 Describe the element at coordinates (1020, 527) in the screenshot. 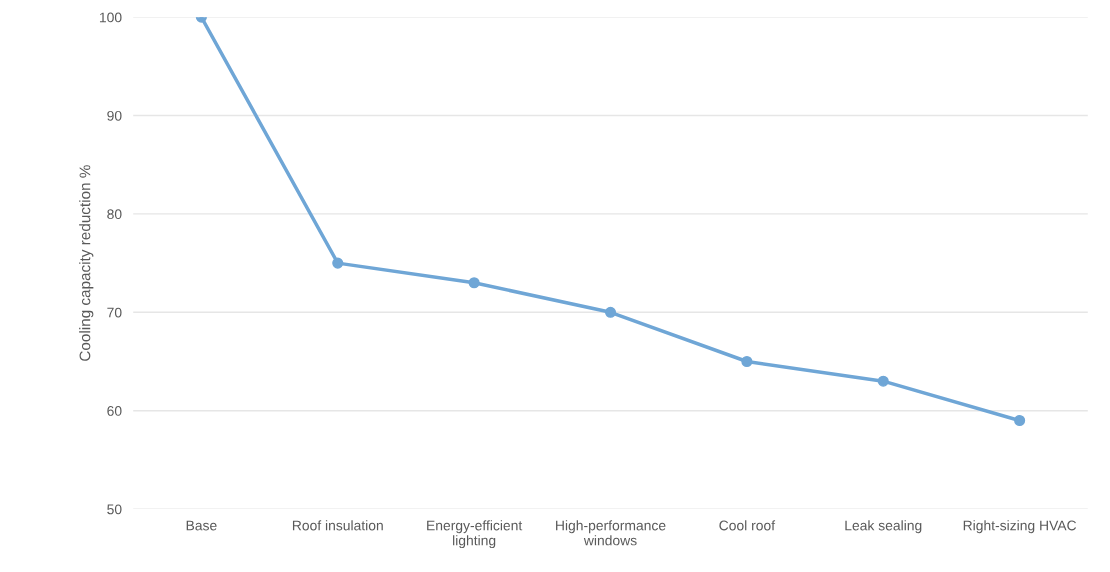

I see `x-tick-label: Right-sizing HVAC` at that location.